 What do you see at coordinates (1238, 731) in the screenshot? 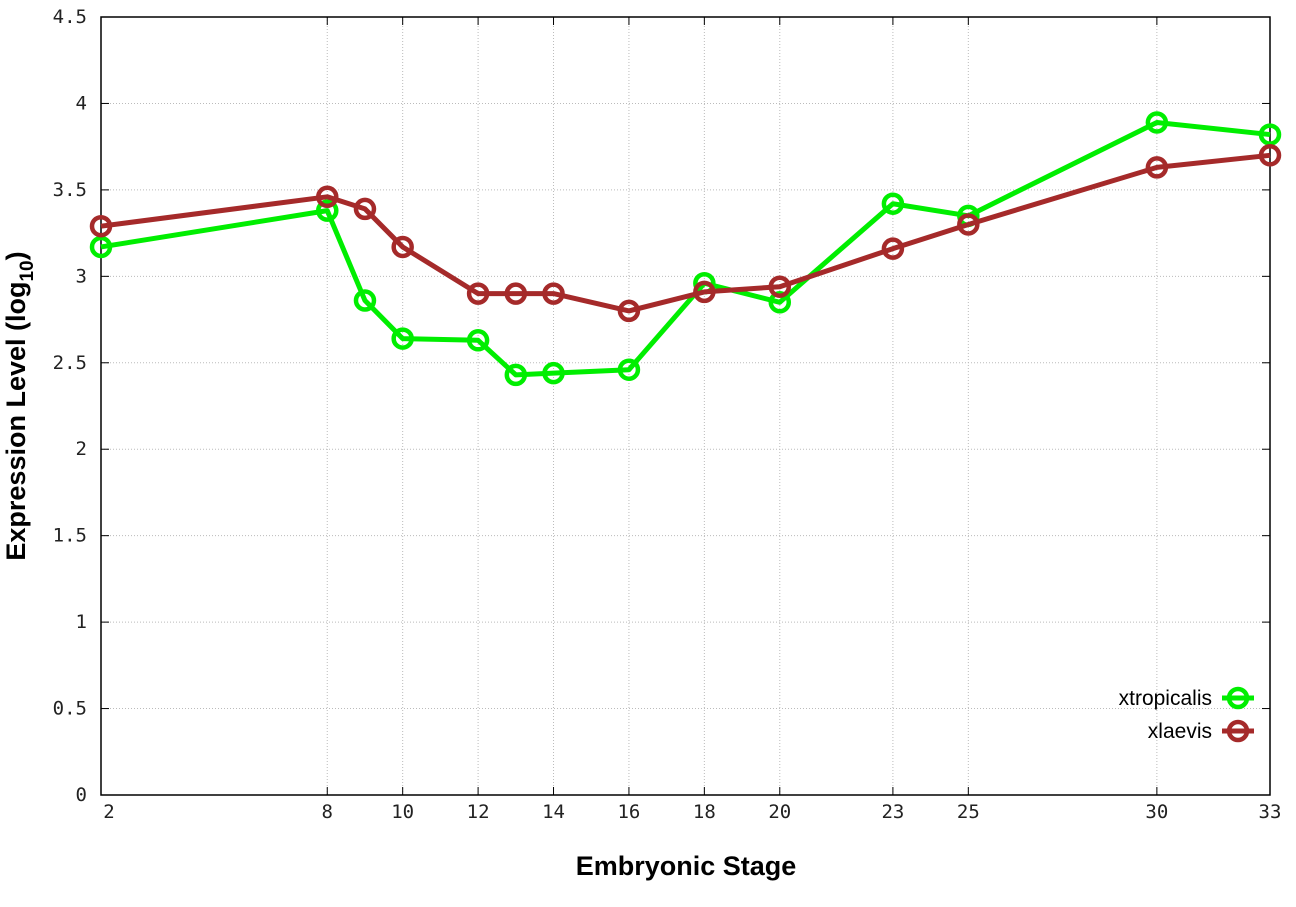
I see `legend-marker-xlaevis` at bounding box center [1238, 731].